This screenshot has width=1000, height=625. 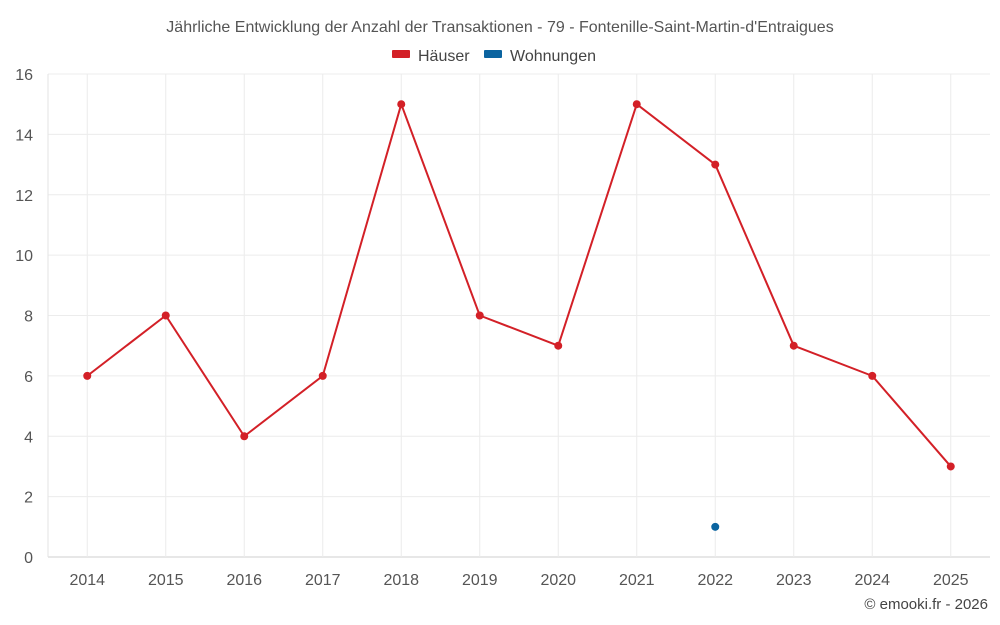 What do you see at coordinates (444, 56) in the screenshot?
I see `legend-label-haeuser: Häuser` at bounding box center [444, 56].